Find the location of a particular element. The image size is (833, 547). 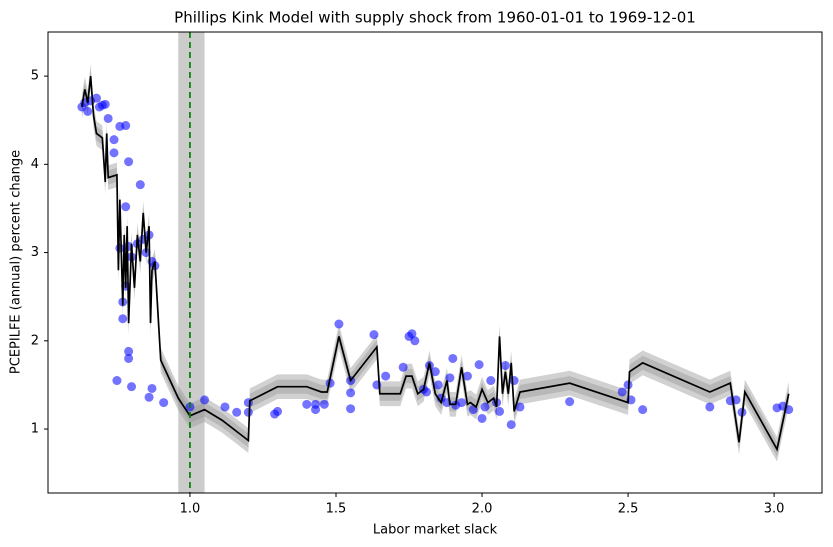

shock-span is located at coordinates (191, 262).